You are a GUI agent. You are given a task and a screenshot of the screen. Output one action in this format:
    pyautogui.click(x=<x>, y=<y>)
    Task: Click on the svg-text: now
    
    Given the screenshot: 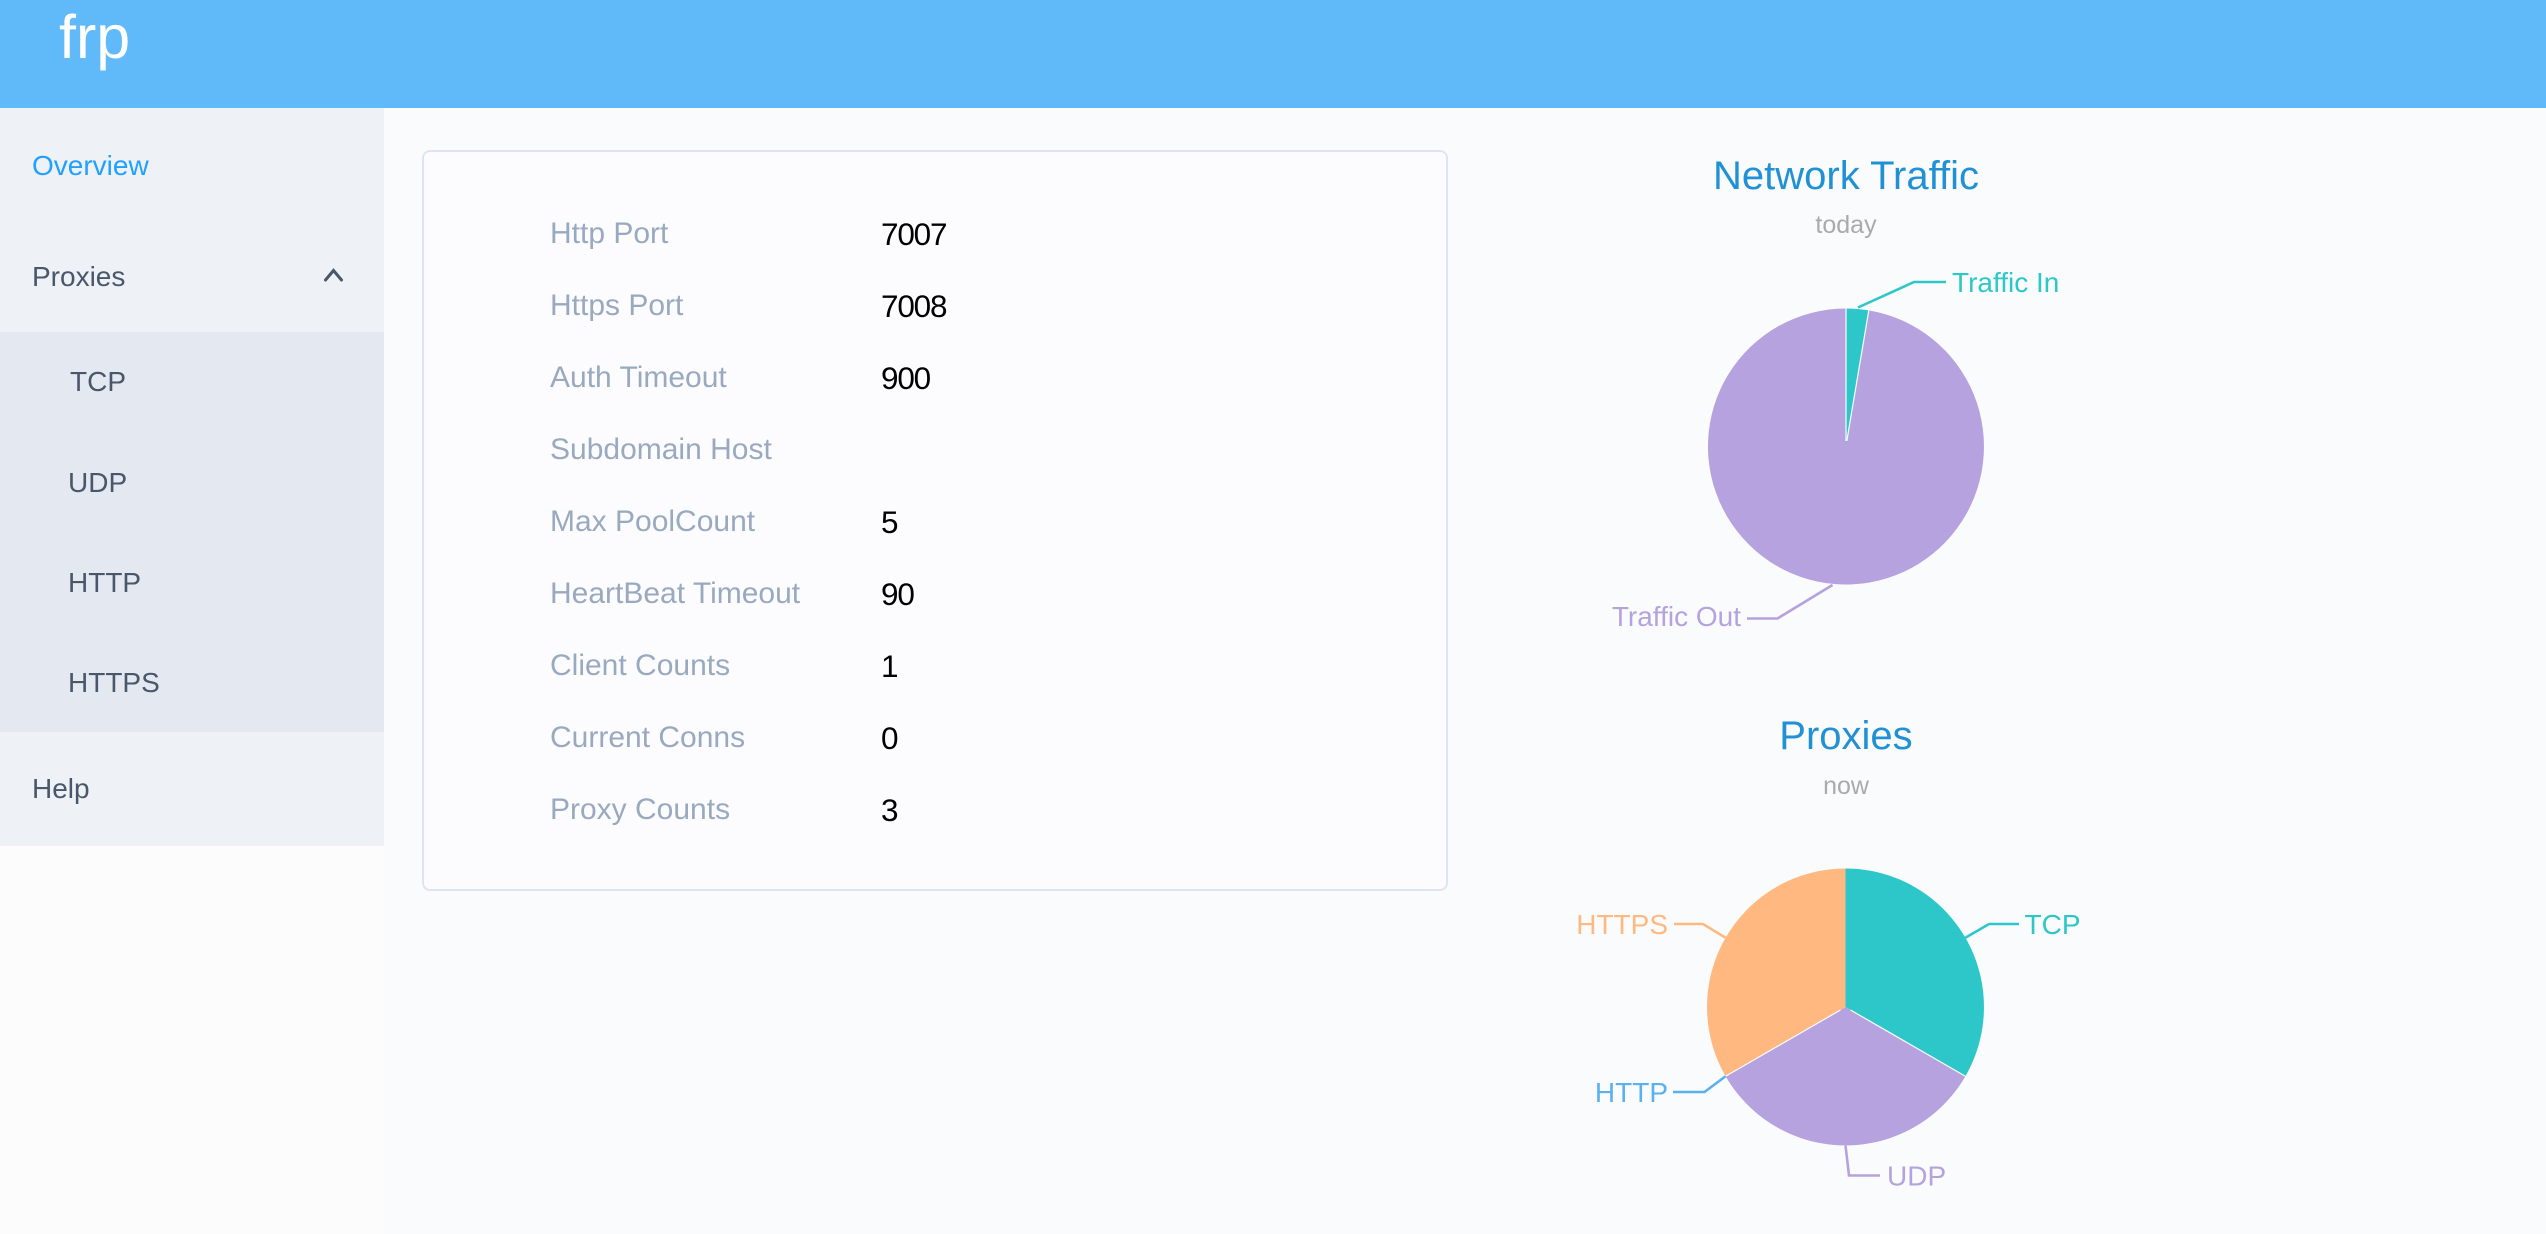 What is the action you would take?
    pyautogui.click(x=1846, y=786)
    